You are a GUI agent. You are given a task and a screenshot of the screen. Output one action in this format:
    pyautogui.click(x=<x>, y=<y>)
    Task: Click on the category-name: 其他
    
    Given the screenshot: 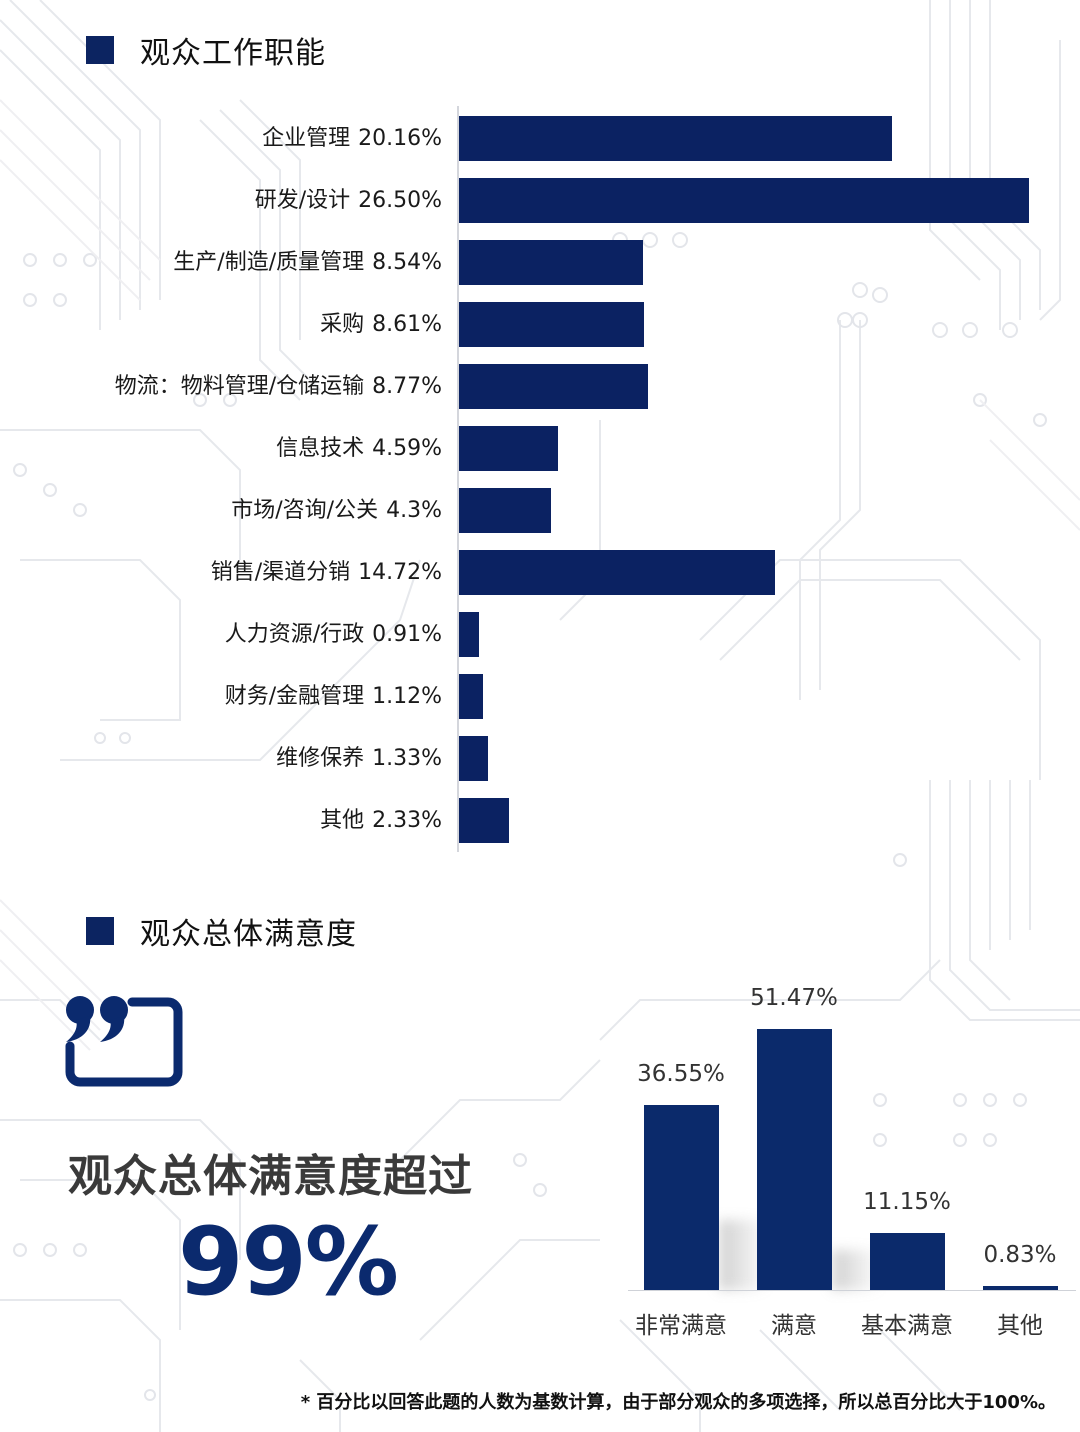 What is the action you would take?
    pyautogui.click(x=342, y=820)
    